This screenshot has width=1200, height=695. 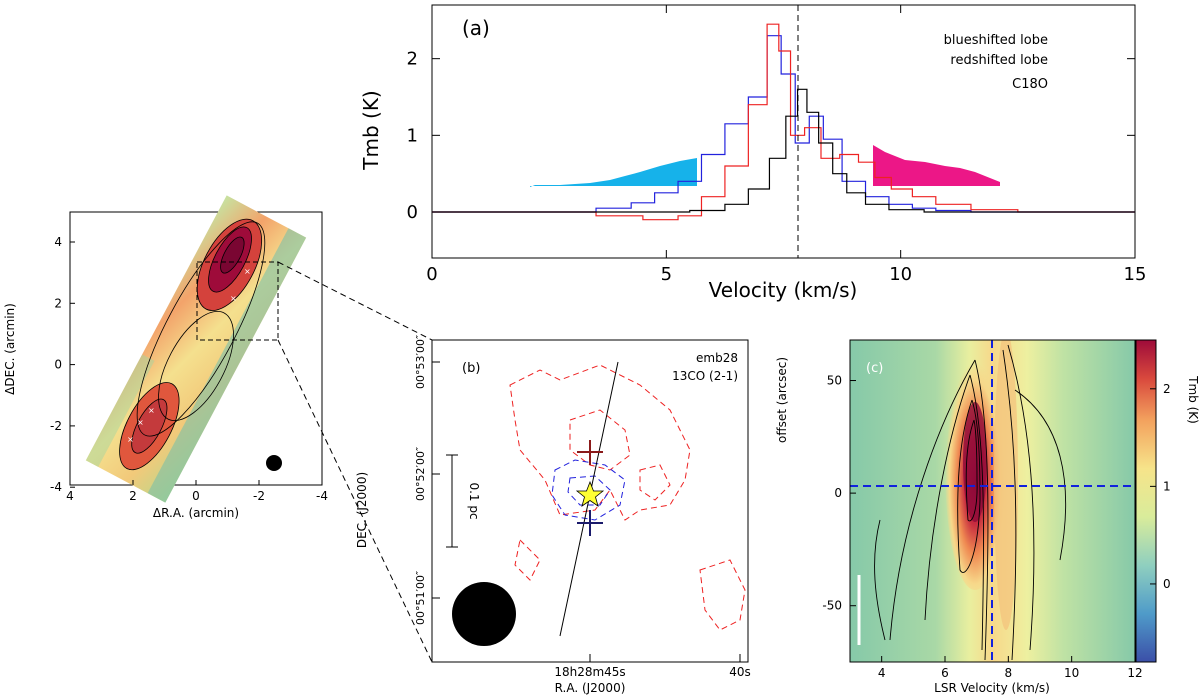 I want to click on map-y-label: ΔDEC. (arcmin), so click(x=10, y=349).